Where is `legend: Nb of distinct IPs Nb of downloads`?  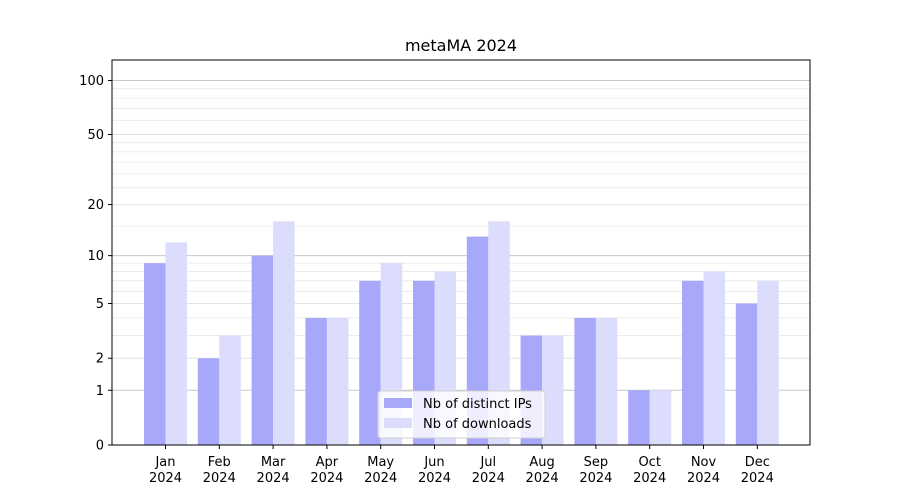 legend: Nb of distinct IPs Nb of downloads is located at coordinates (461, 414).